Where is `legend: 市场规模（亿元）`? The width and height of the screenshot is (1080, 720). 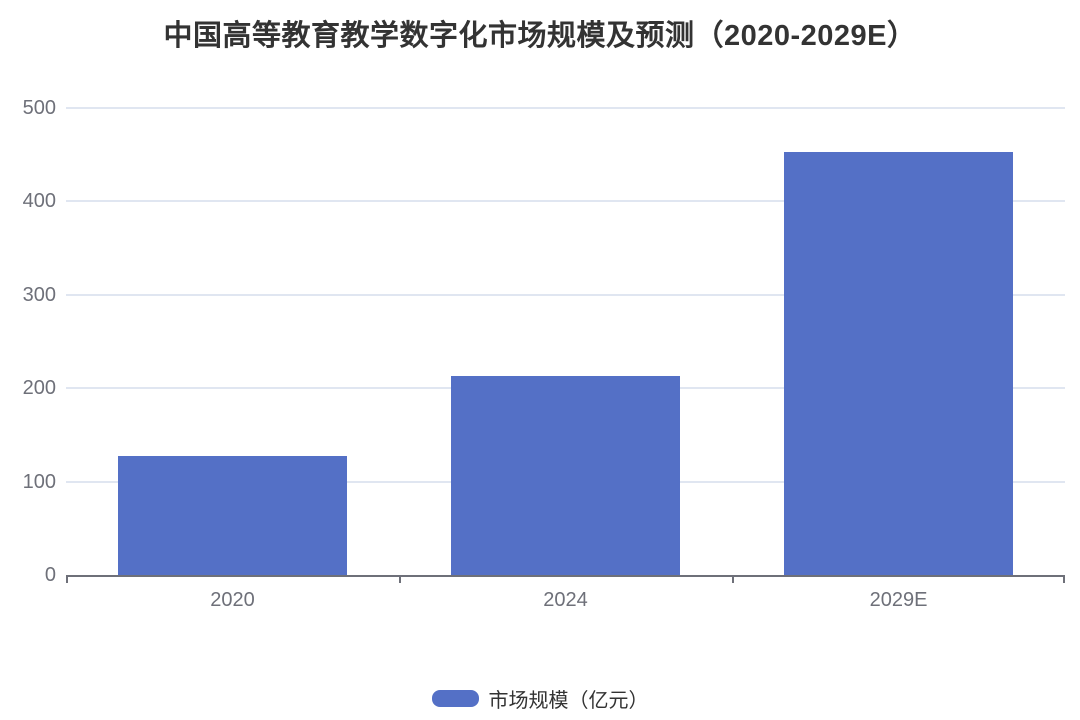 legend: 市场规模（亿元） is located at coordinates (540, 698).